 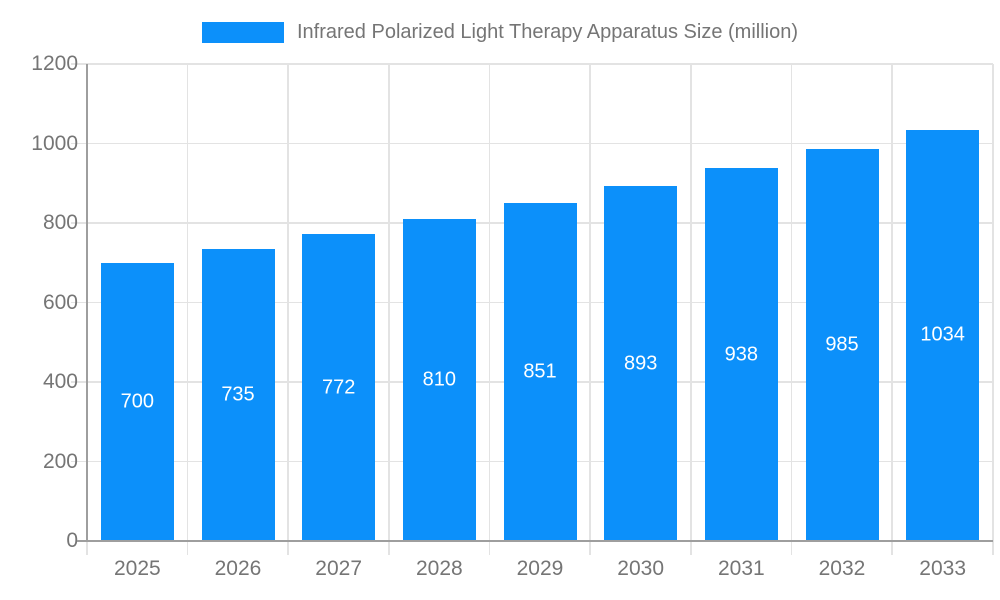 What do you see at coordinates (137, 568) in the screenshot?
I see `x-axis-label: 2025` at bounding box center [137, 568].